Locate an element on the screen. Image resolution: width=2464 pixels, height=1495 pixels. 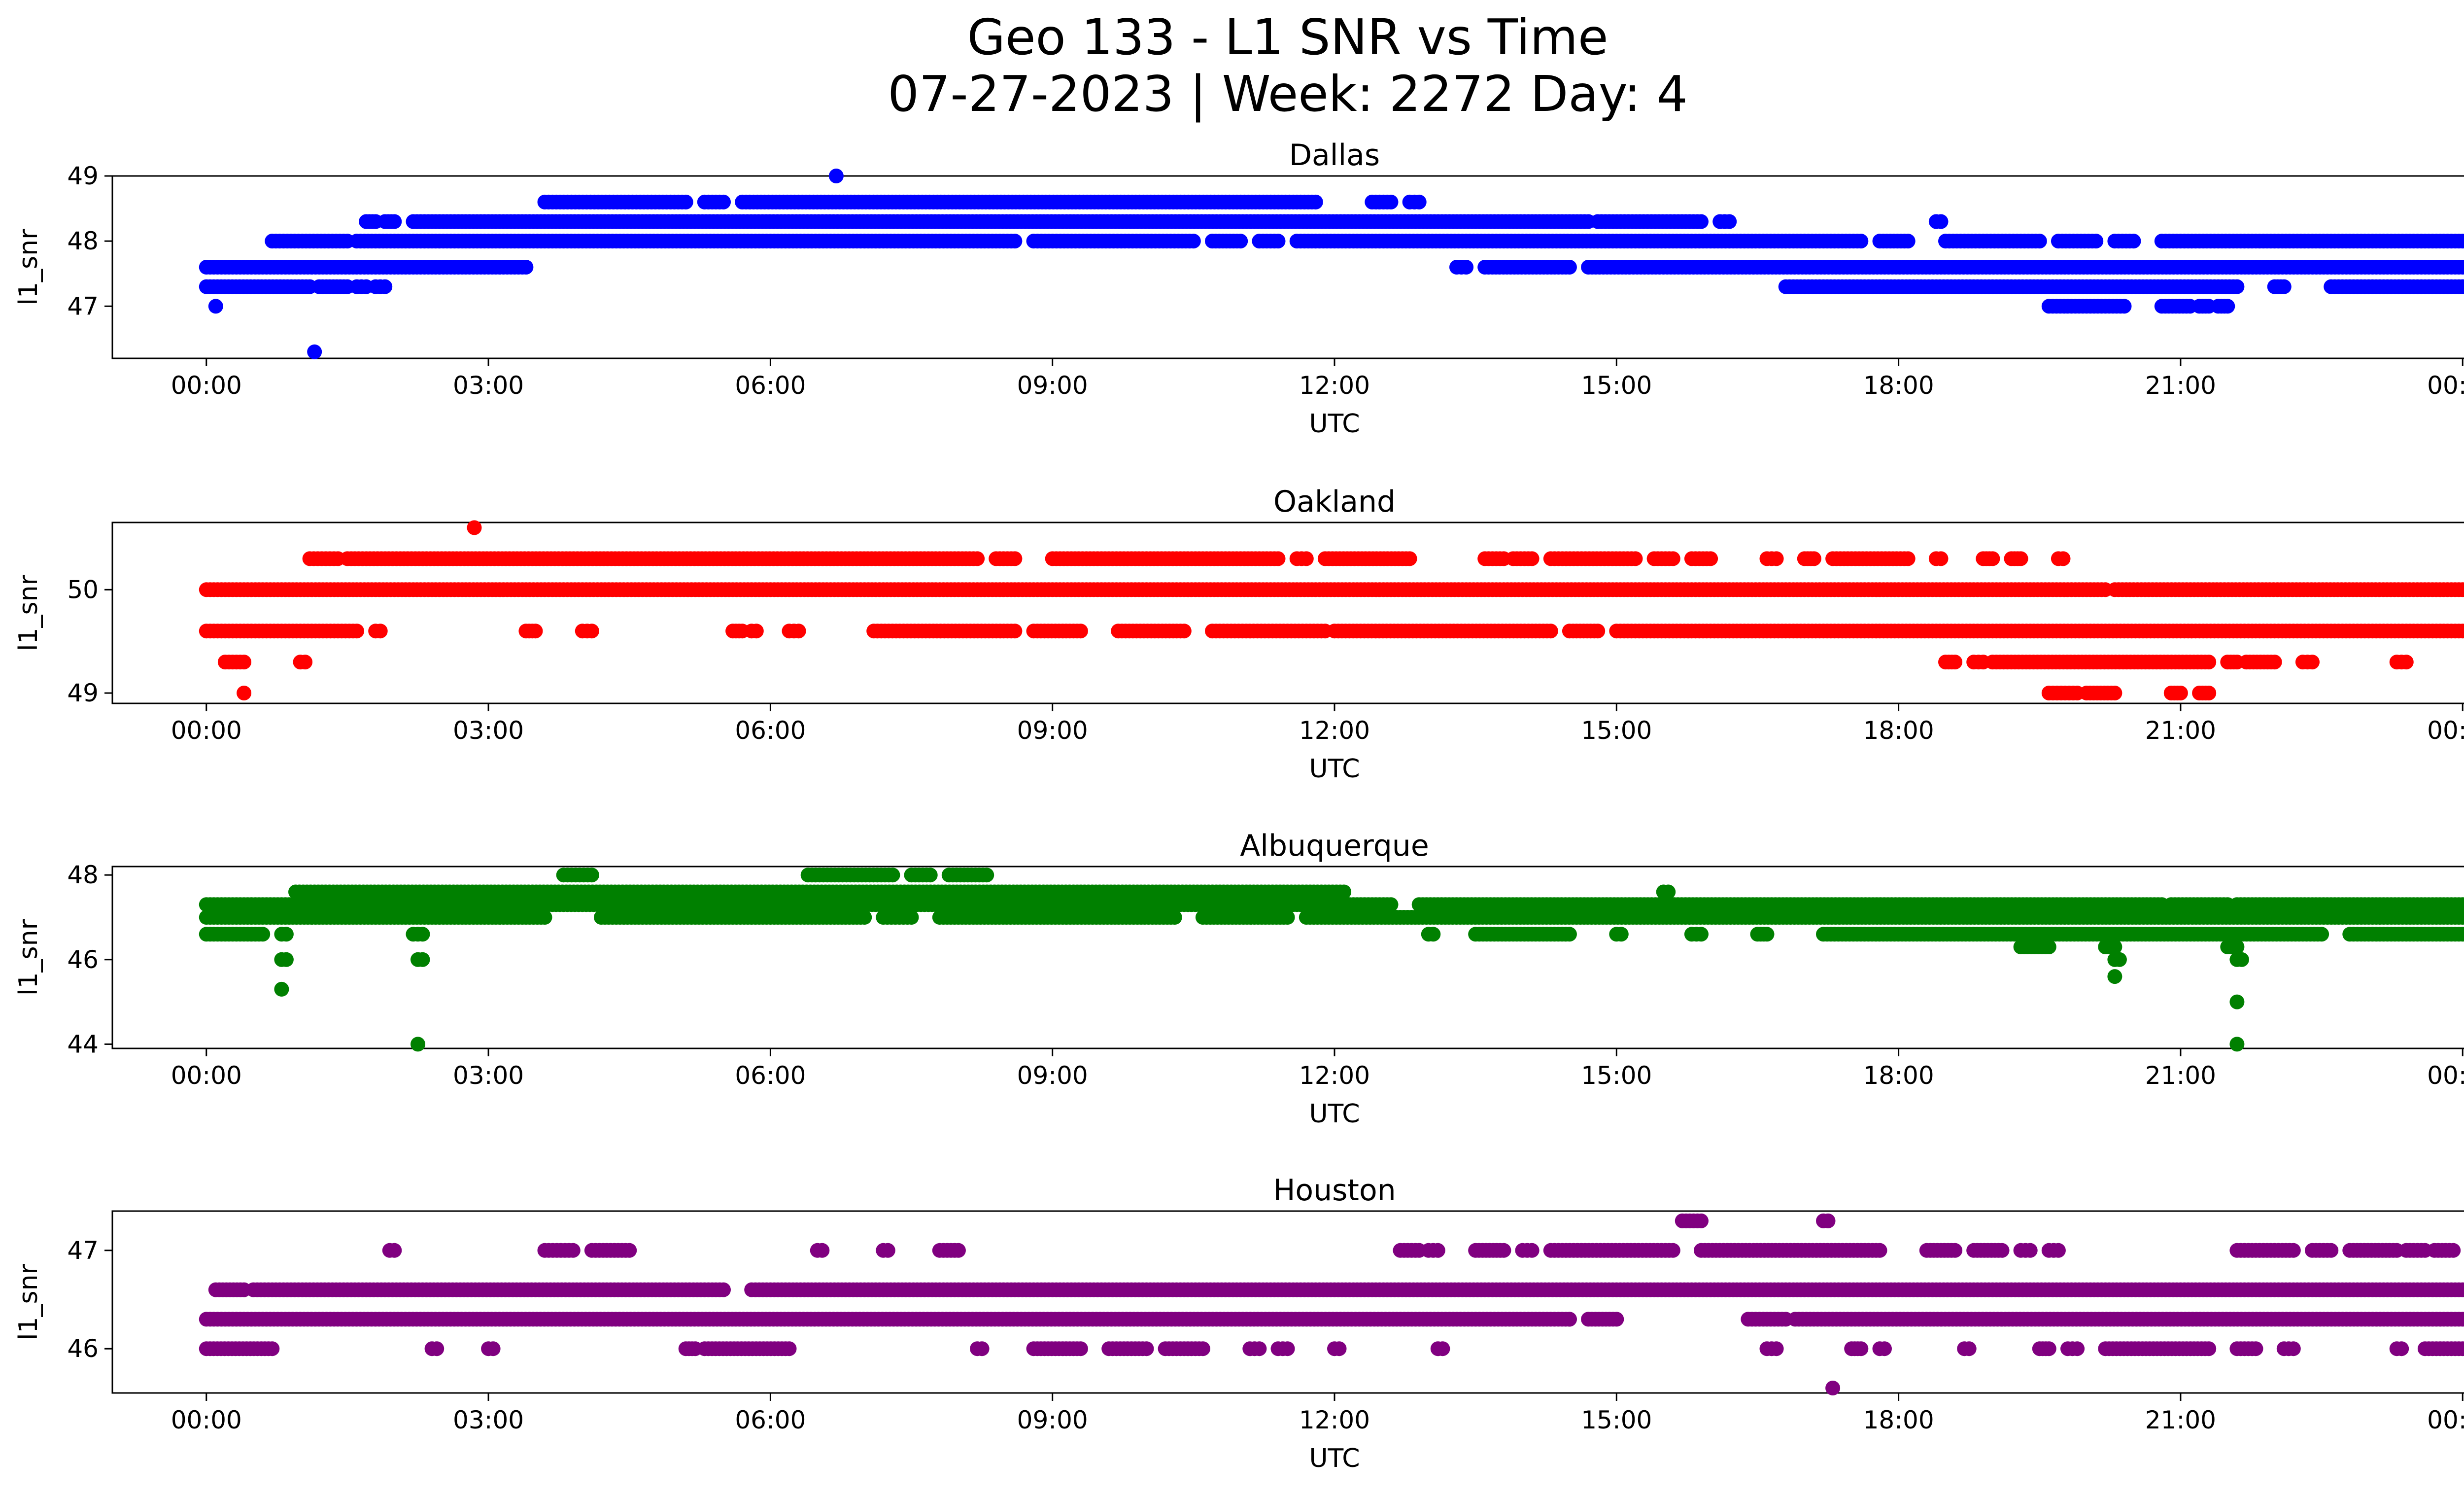
y-tick-label: 48 is located at coordinates (83, 241).